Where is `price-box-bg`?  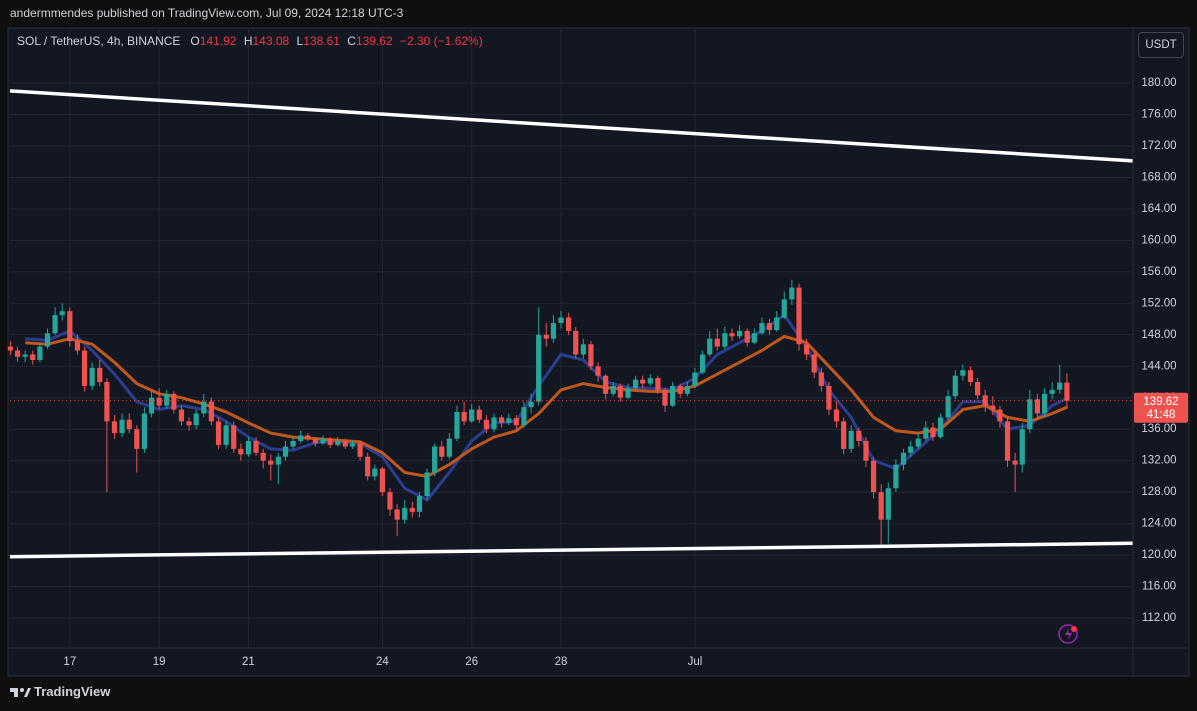 price-box-bg is located at coordinates (1161, 407).